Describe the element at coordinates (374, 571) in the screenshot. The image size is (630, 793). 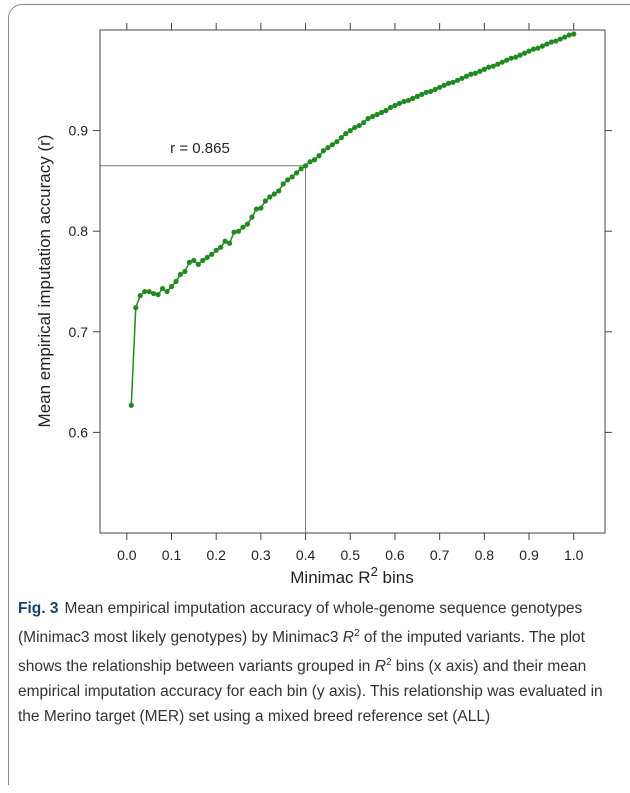
I see `x-label-sup: 2` at that location.